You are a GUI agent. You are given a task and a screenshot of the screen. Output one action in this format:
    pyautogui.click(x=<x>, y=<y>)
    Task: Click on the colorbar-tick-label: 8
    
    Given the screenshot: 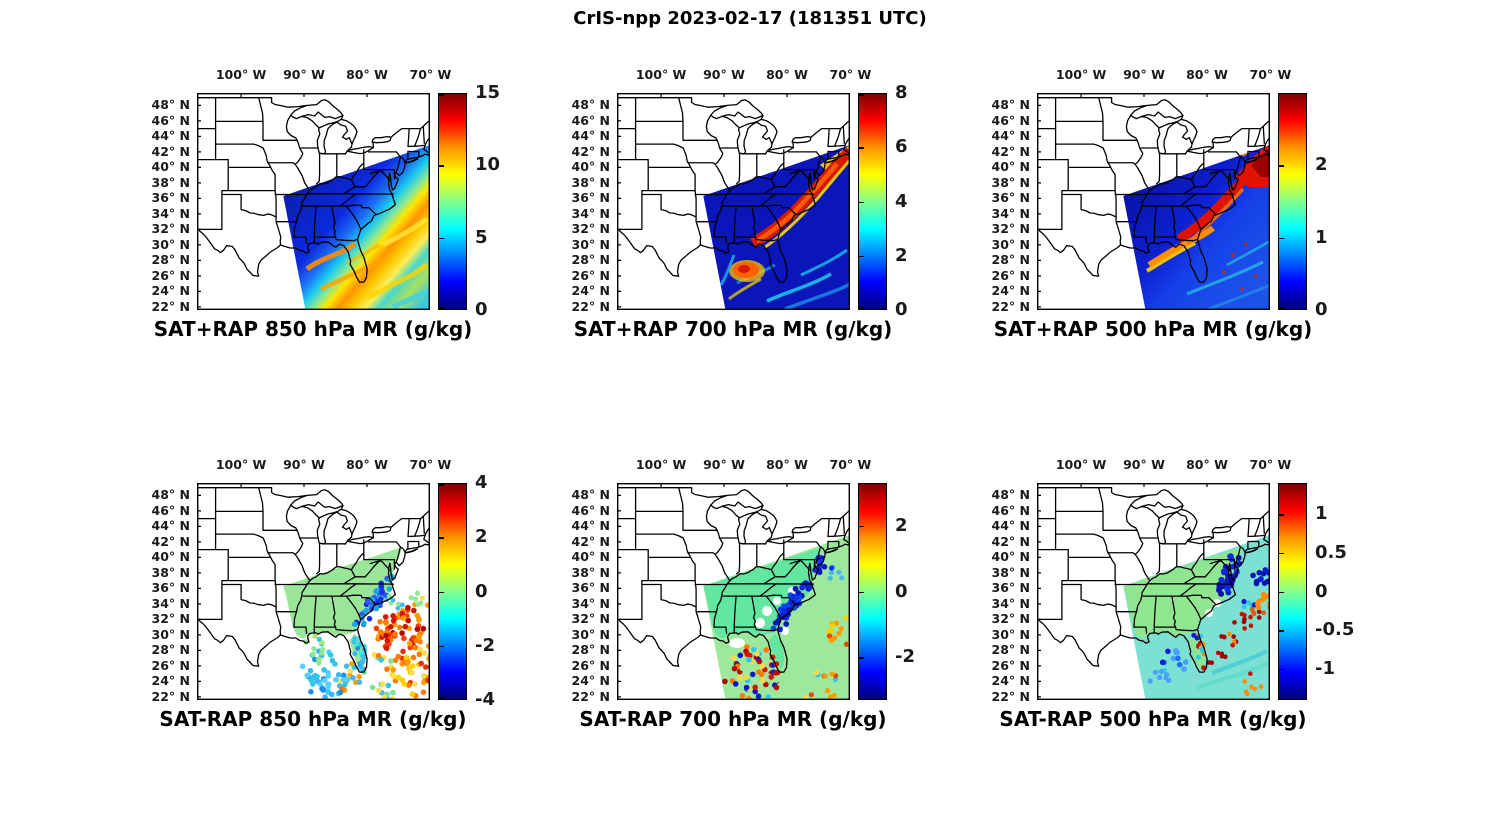 What is the action you would take?
    pyautogui.click(x=901, y=92)
    